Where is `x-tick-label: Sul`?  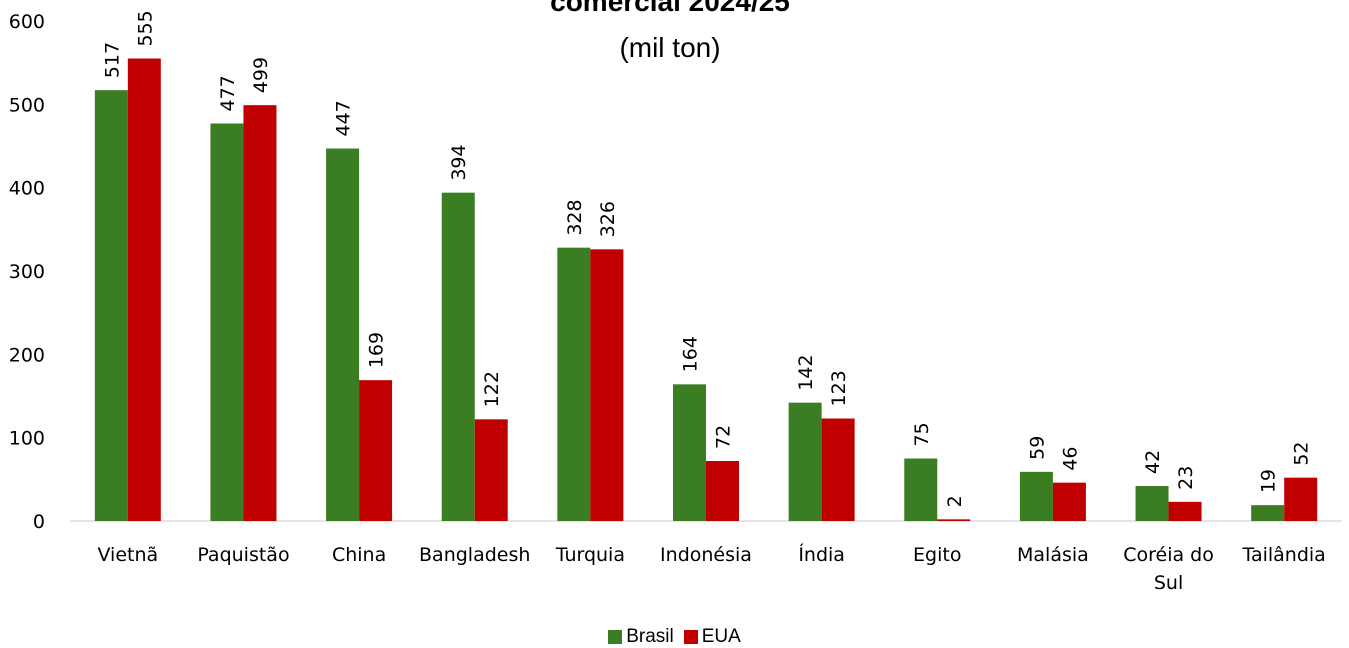 x-tick-label: Sul is located at coordinates (1168, 583).